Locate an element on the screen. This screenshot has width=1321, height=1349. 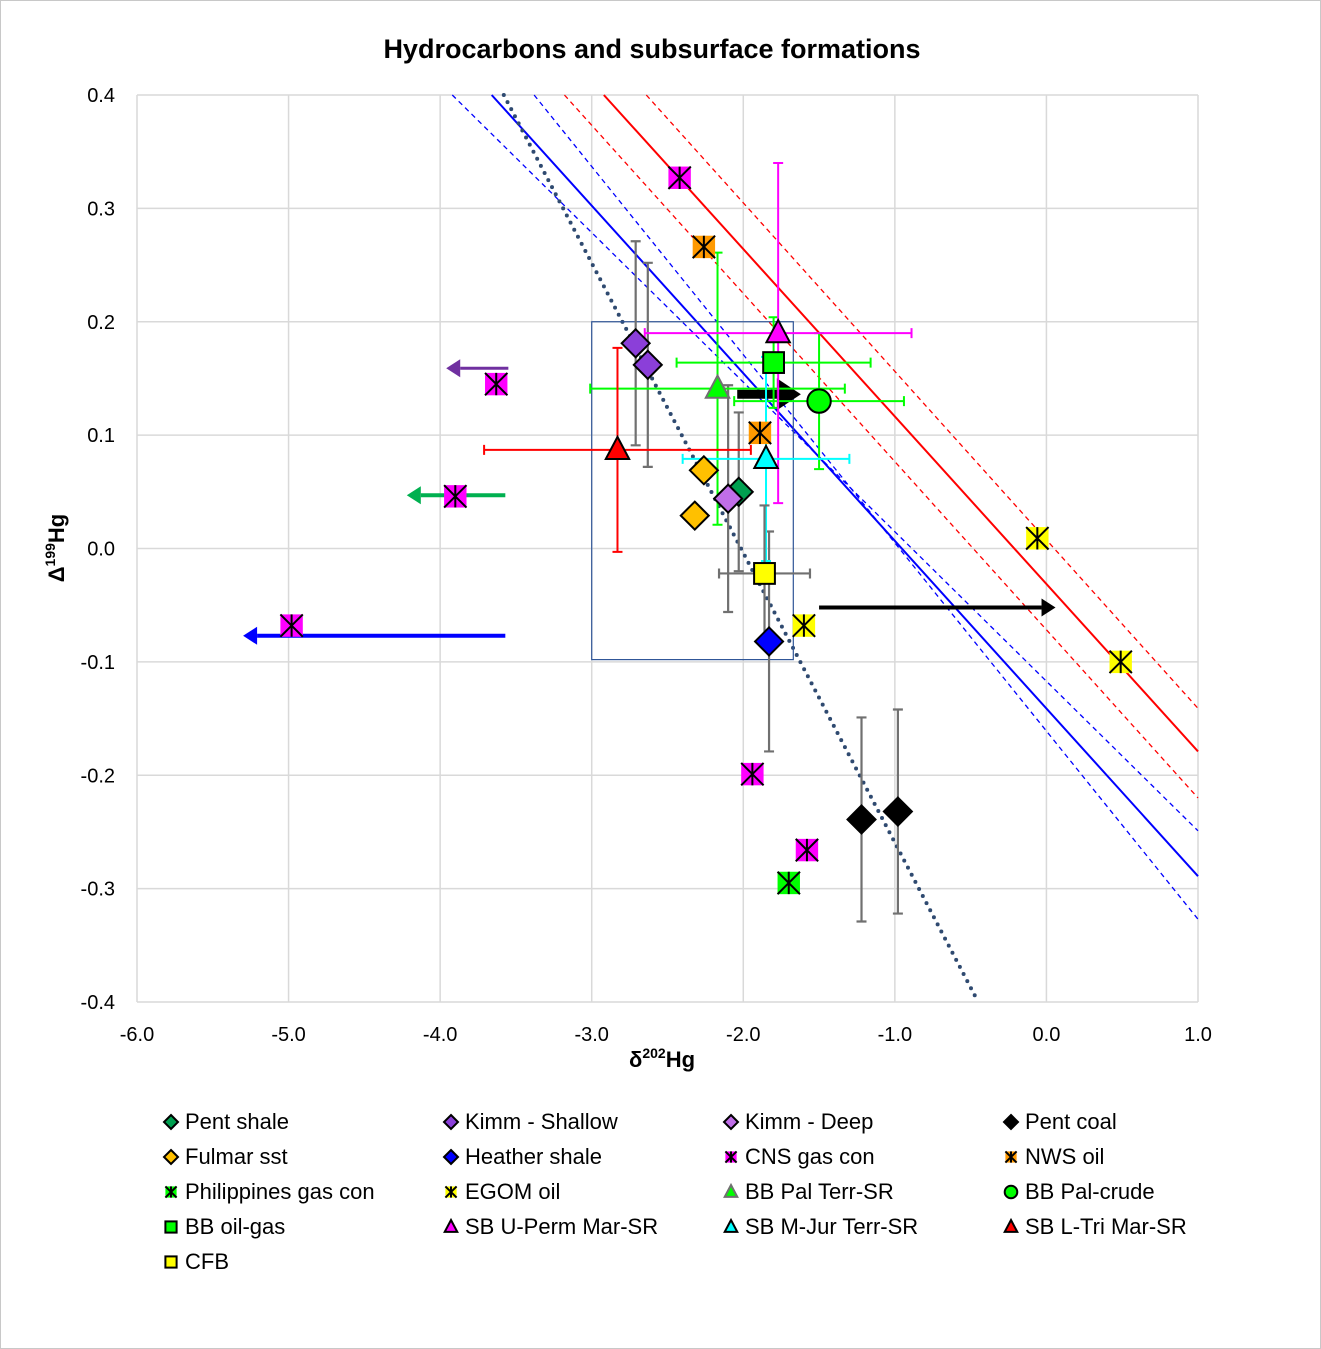
x-tick-label: 1.0 is located at coordinates (1198, 1035).